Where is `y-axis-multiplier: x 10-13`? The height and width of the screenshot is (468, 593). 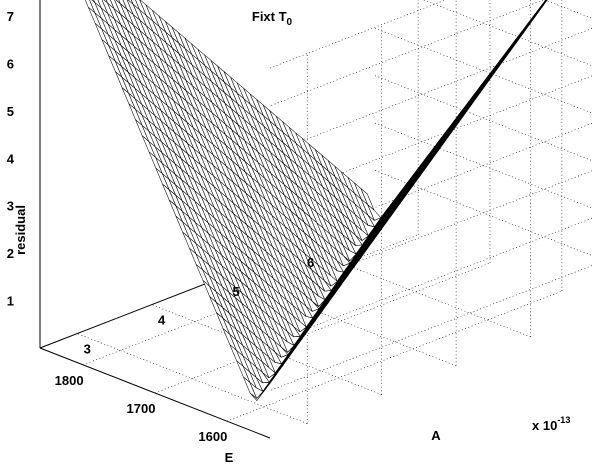 y-axis-multiplier: x 10-13 is located at coordinates (551, 424).